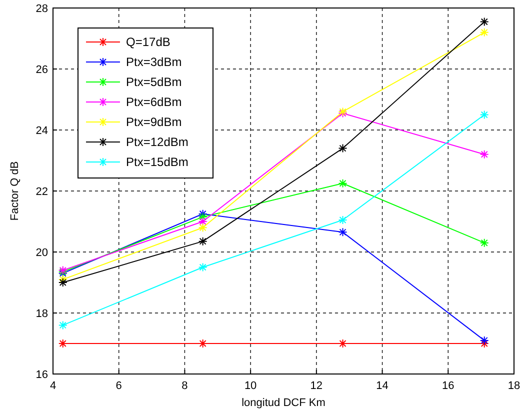 This screenshot has height=414, width=526. I want to click on x-tick-label: 4, so click(53, 386).